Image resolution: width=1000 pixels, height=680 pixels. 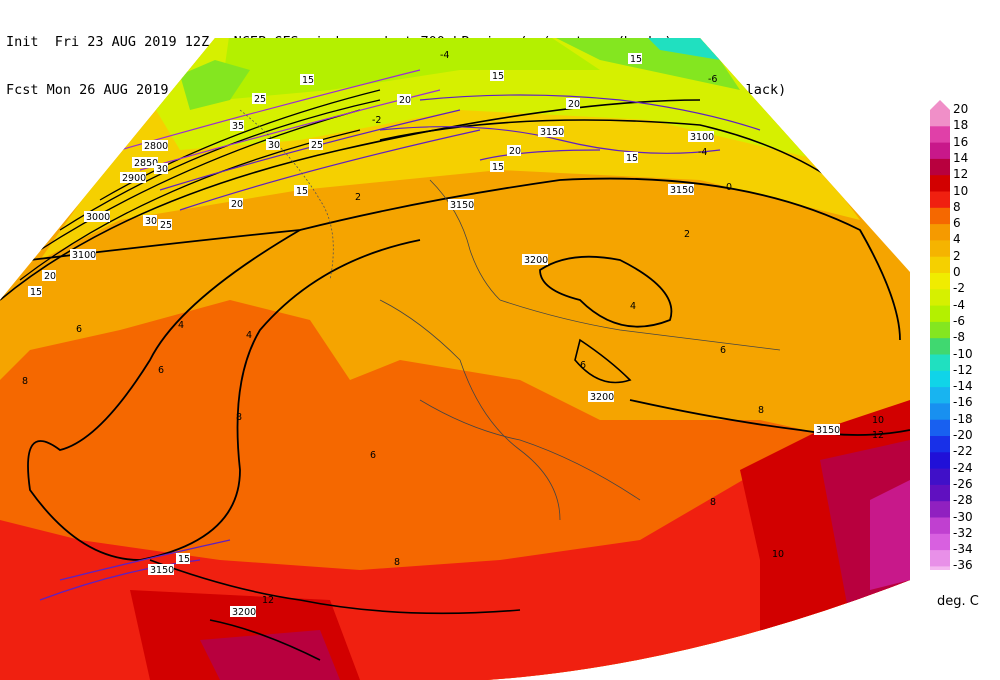 I want to click on legend-level-label: 6, so click(x=957, y=223).